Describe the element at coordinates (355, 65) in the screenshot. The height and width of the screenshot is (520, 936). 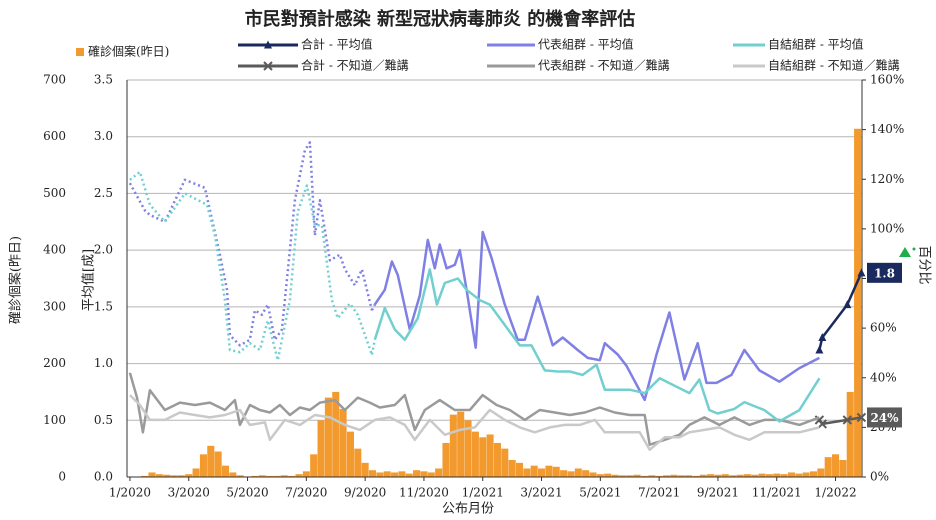
I see `legend-label: 合計 - 不知道／難講` at that location.